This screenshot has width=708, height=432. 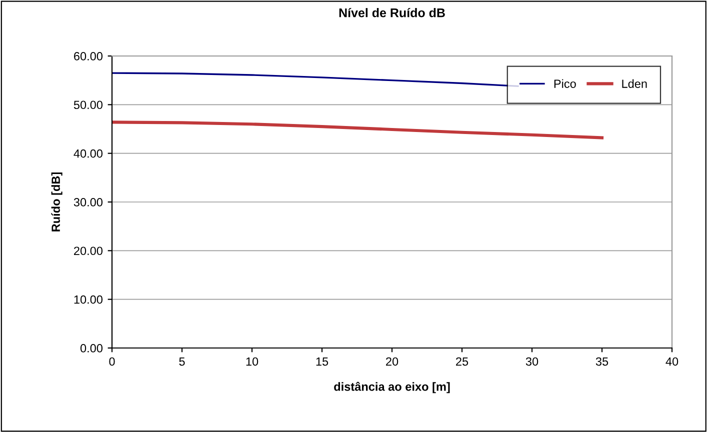 What do you see at coordinates (392, 388) in the screenshot?
I see `x-axis-title: distância ao eixo [m]` at bounding box center [392, 388].